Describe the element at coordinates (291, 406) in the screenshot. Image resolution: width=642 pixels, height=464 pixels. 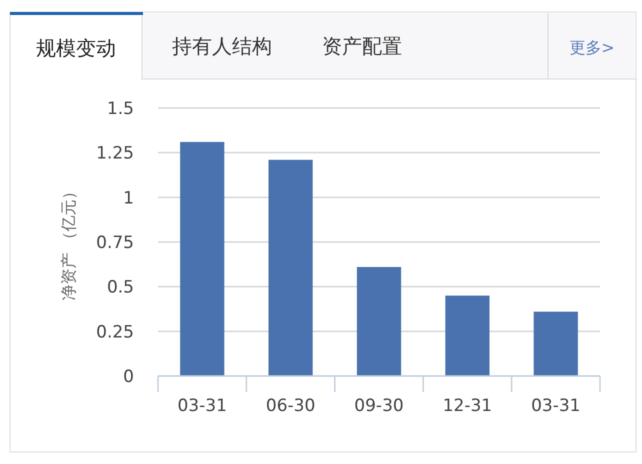
I see `x-tick-label: 06-30` at that location.